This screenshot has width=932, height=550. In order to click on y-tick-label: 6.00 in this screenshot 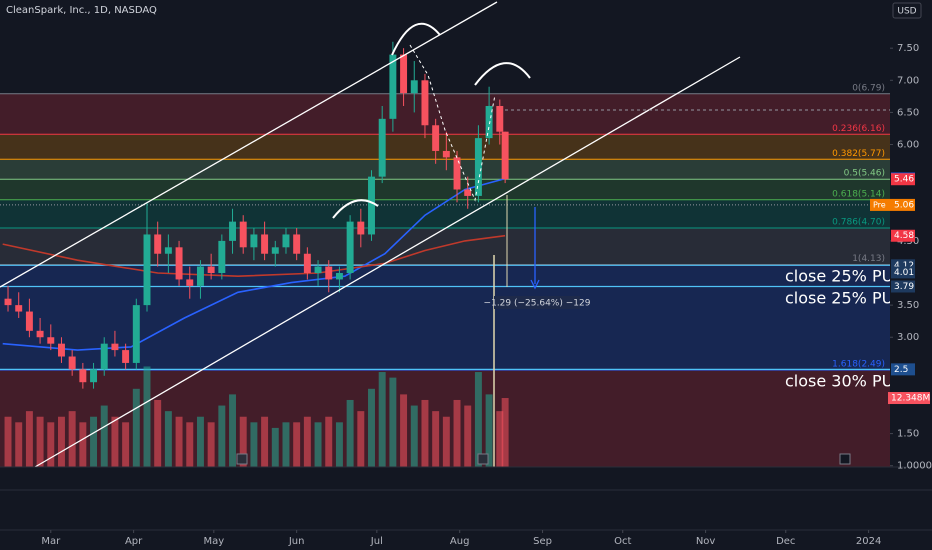, I will do `click(908, 145)`.